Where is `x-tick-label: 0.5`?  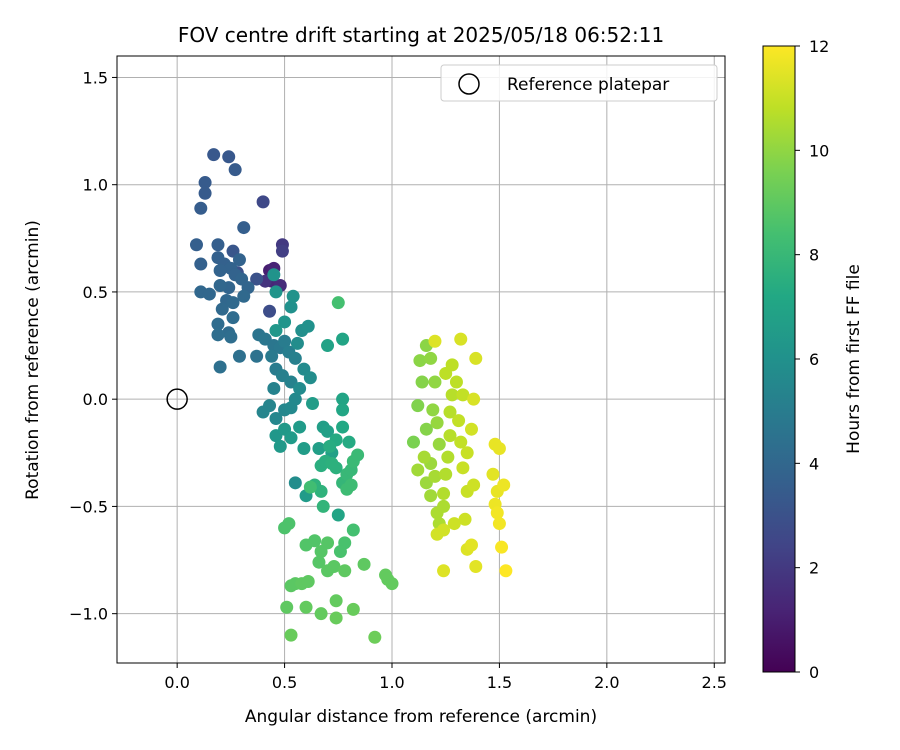 x-tick-label: 0.5 is located at coordinates (284, 682).